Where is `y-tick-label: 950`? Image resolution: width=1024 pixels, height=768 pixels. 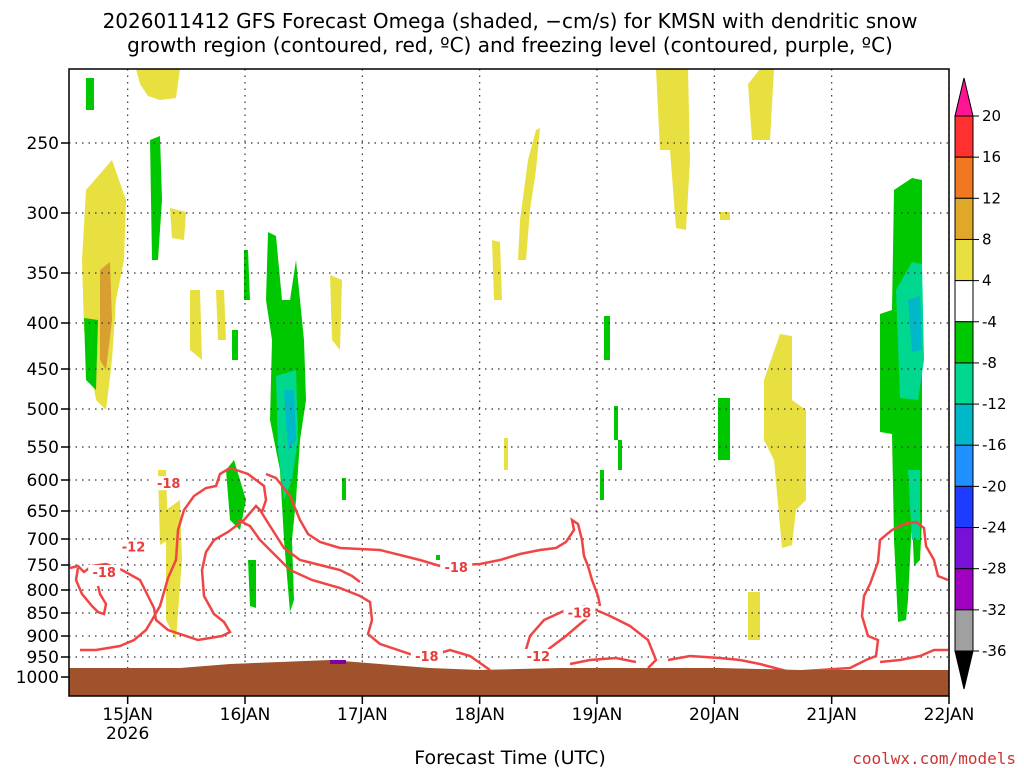
y-tick-label: 950 is located at coordinates (43, 658).